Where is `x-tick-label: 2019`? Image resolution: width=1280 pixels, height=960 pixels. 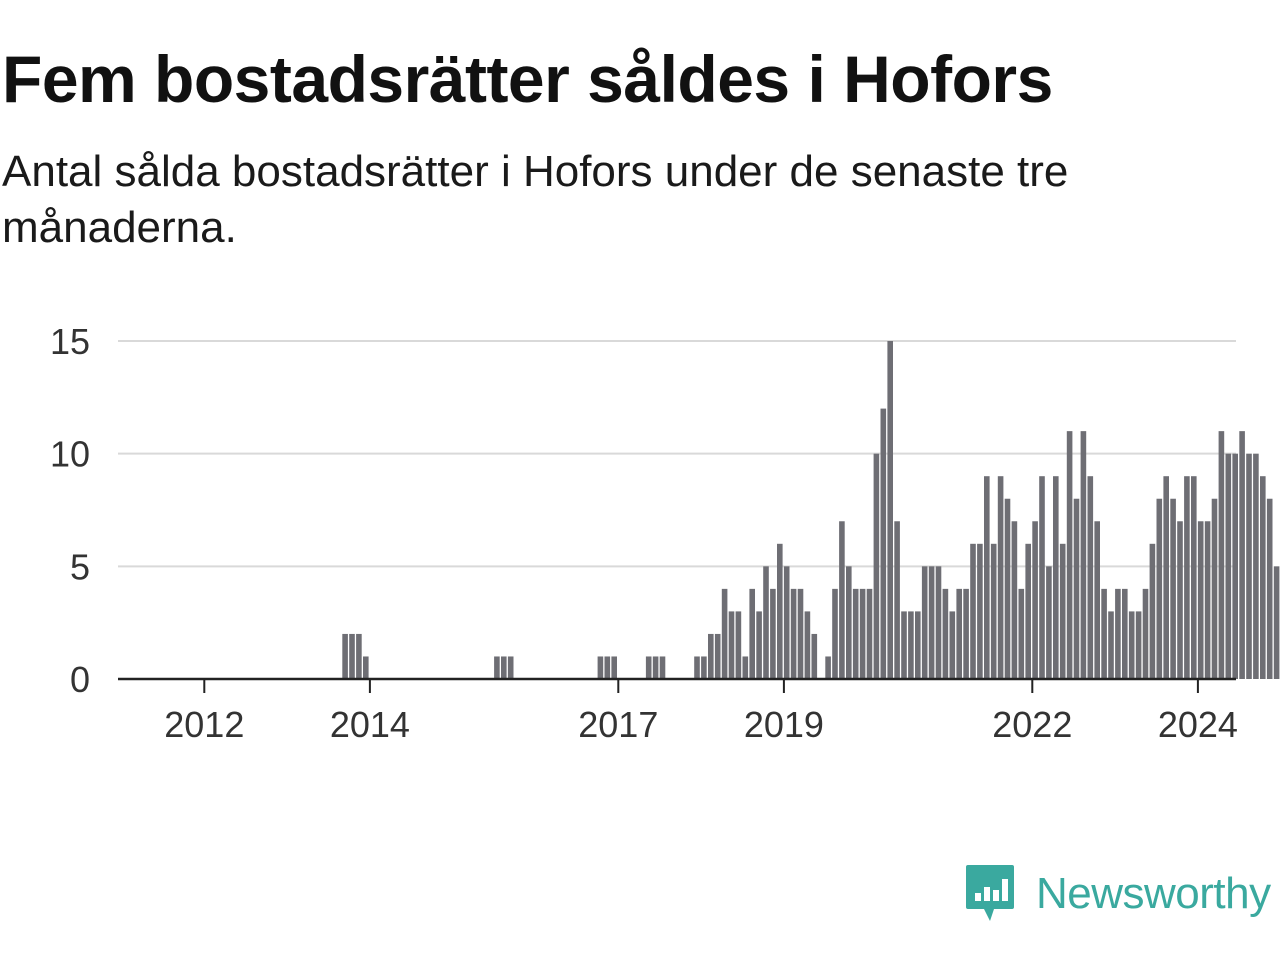 x-tick-label: 2019 is located at coordinates (784, 724).